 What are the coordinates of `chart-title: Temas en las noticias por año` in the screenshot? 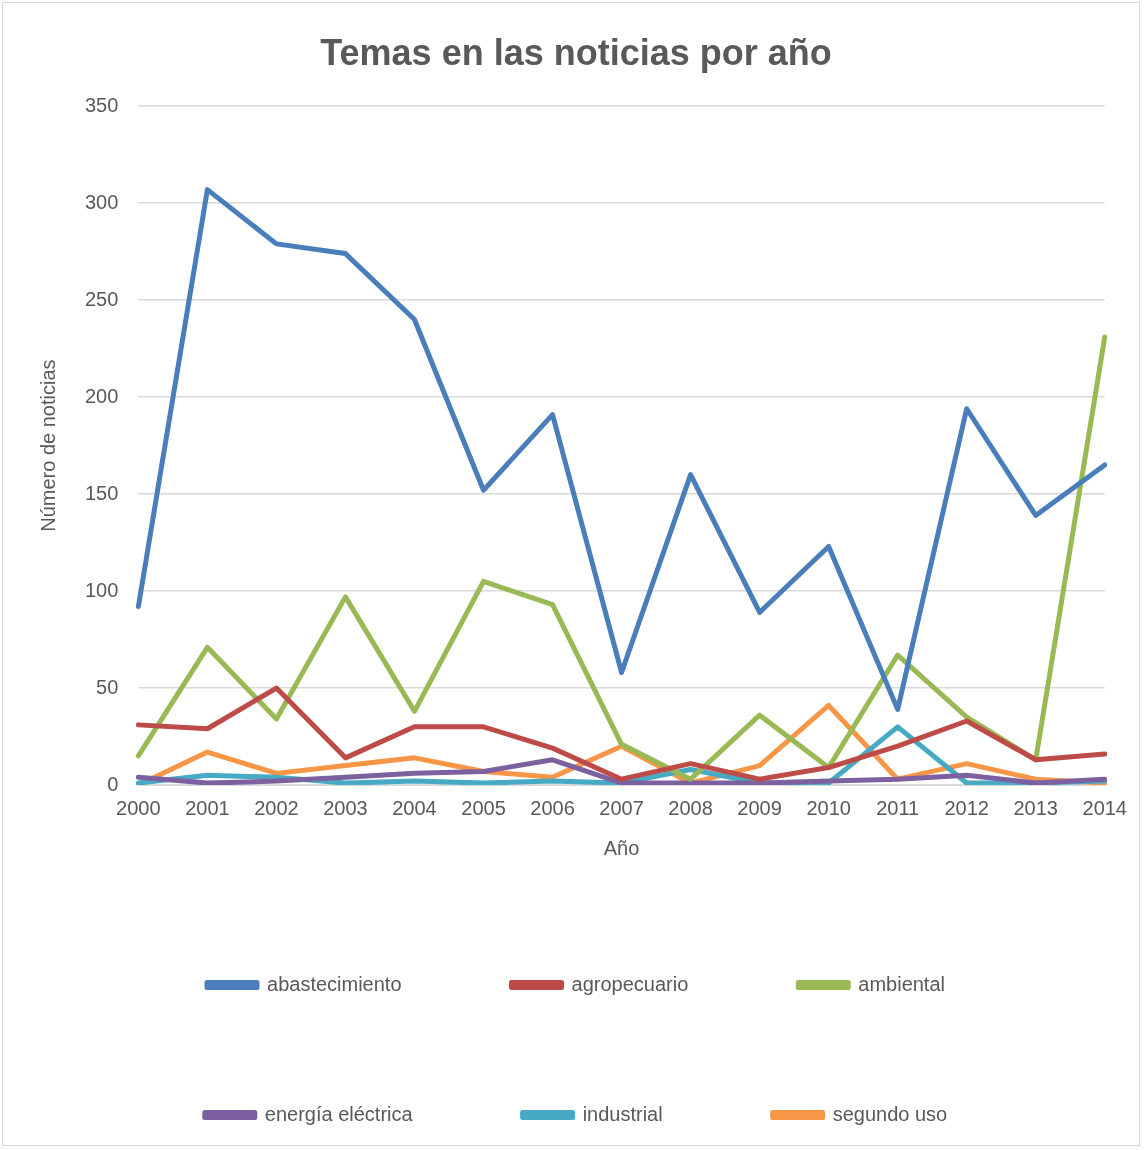 It's located at (576, 52).